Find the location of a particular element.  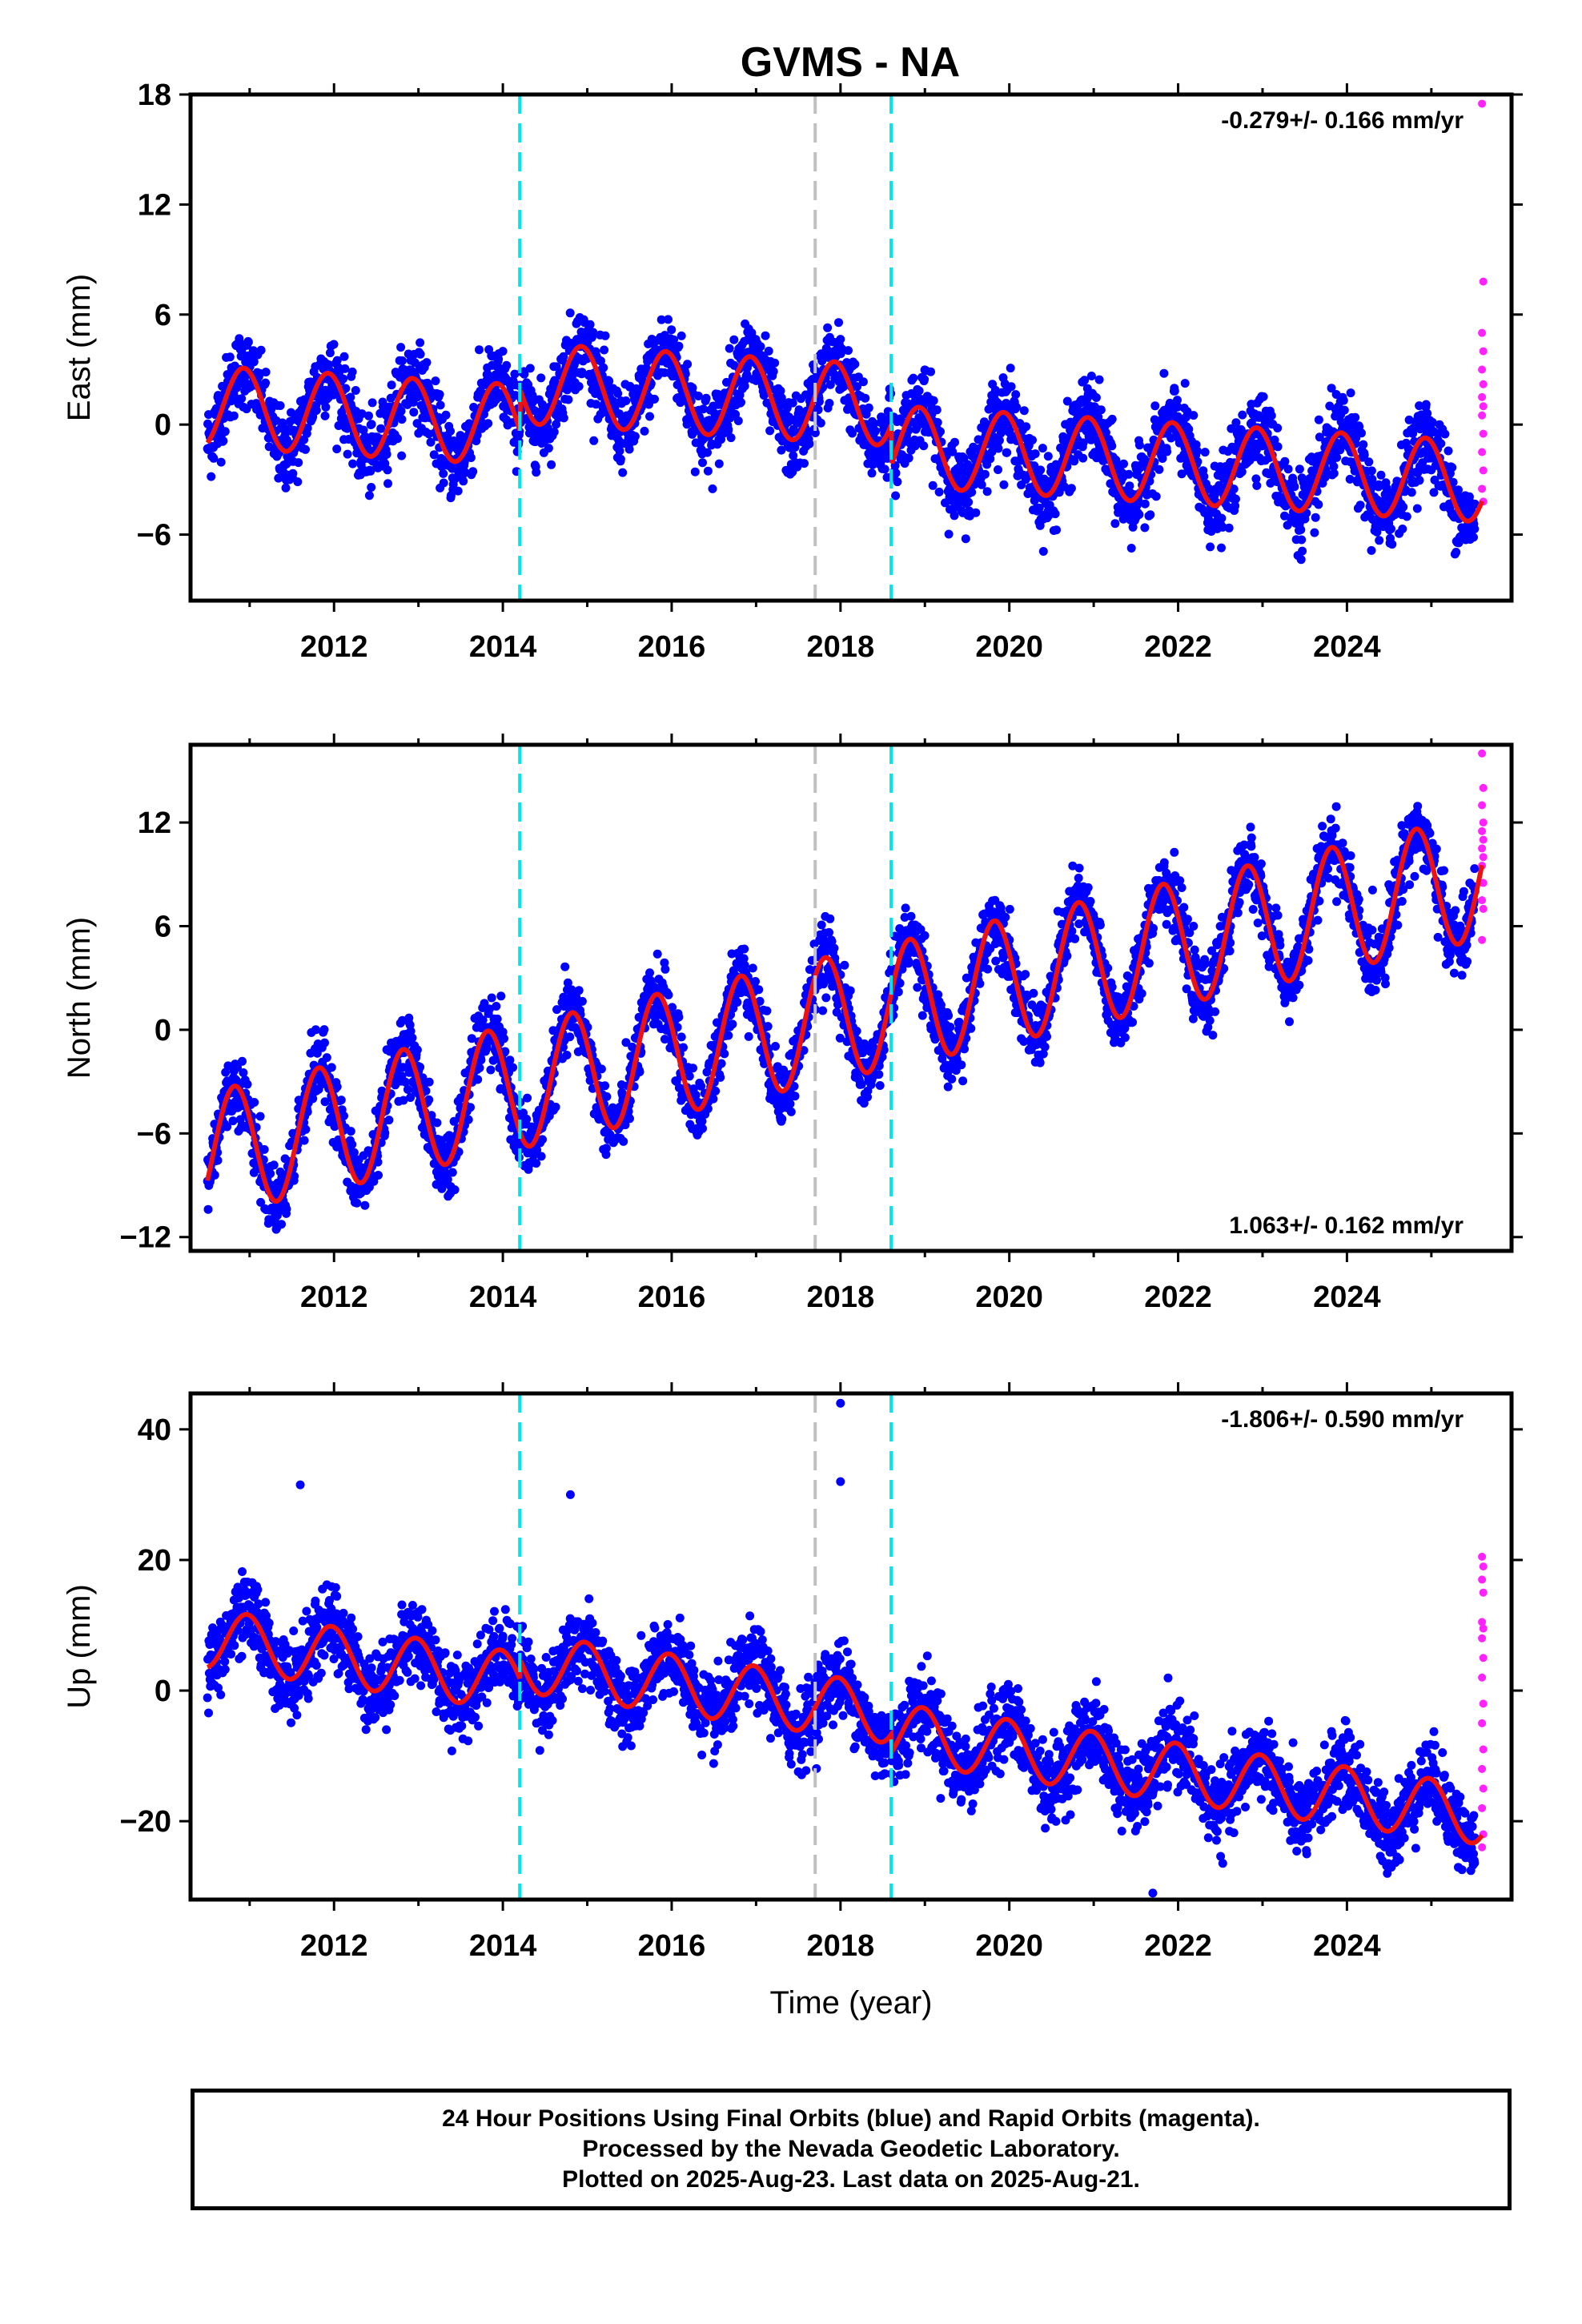

x-tick-label: 2016 is located at coordinates (672, 647).